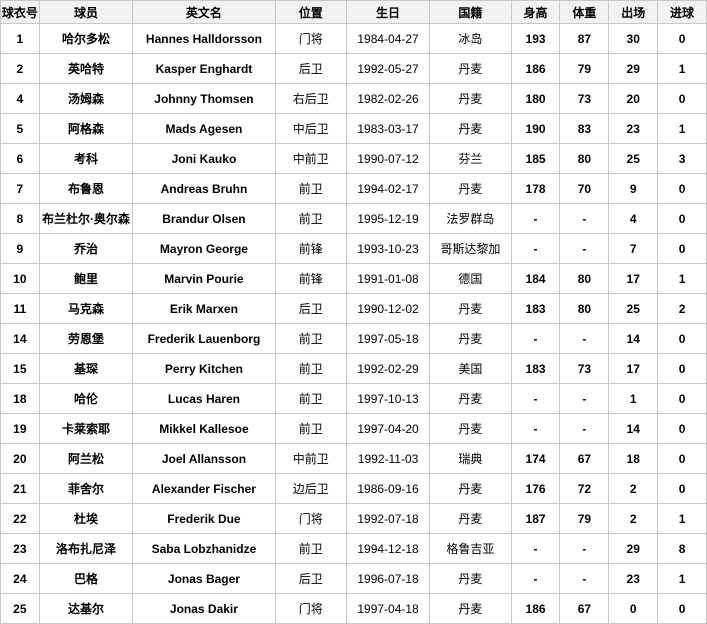  I want to click on cell-height: 193, so click(535, 38).